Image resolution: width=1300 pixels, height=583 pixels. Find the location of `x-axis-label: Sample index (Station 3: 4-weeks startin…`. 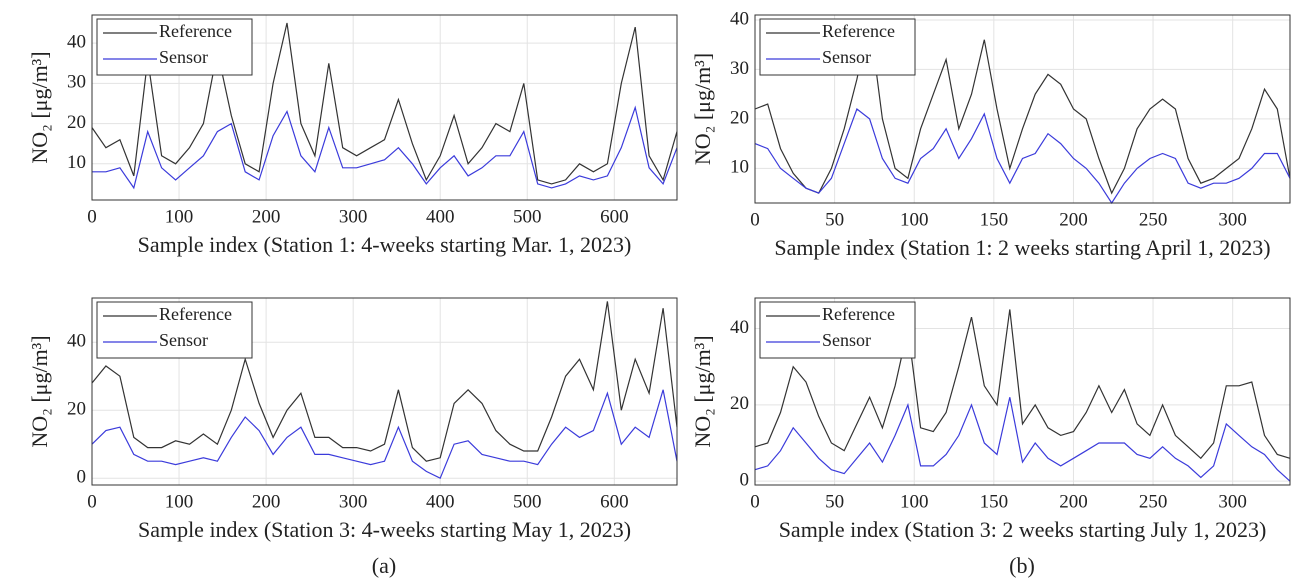

x-axis-label: Sample index (Station 3: 4-weeks startin… is located at coordinates (384, 529).